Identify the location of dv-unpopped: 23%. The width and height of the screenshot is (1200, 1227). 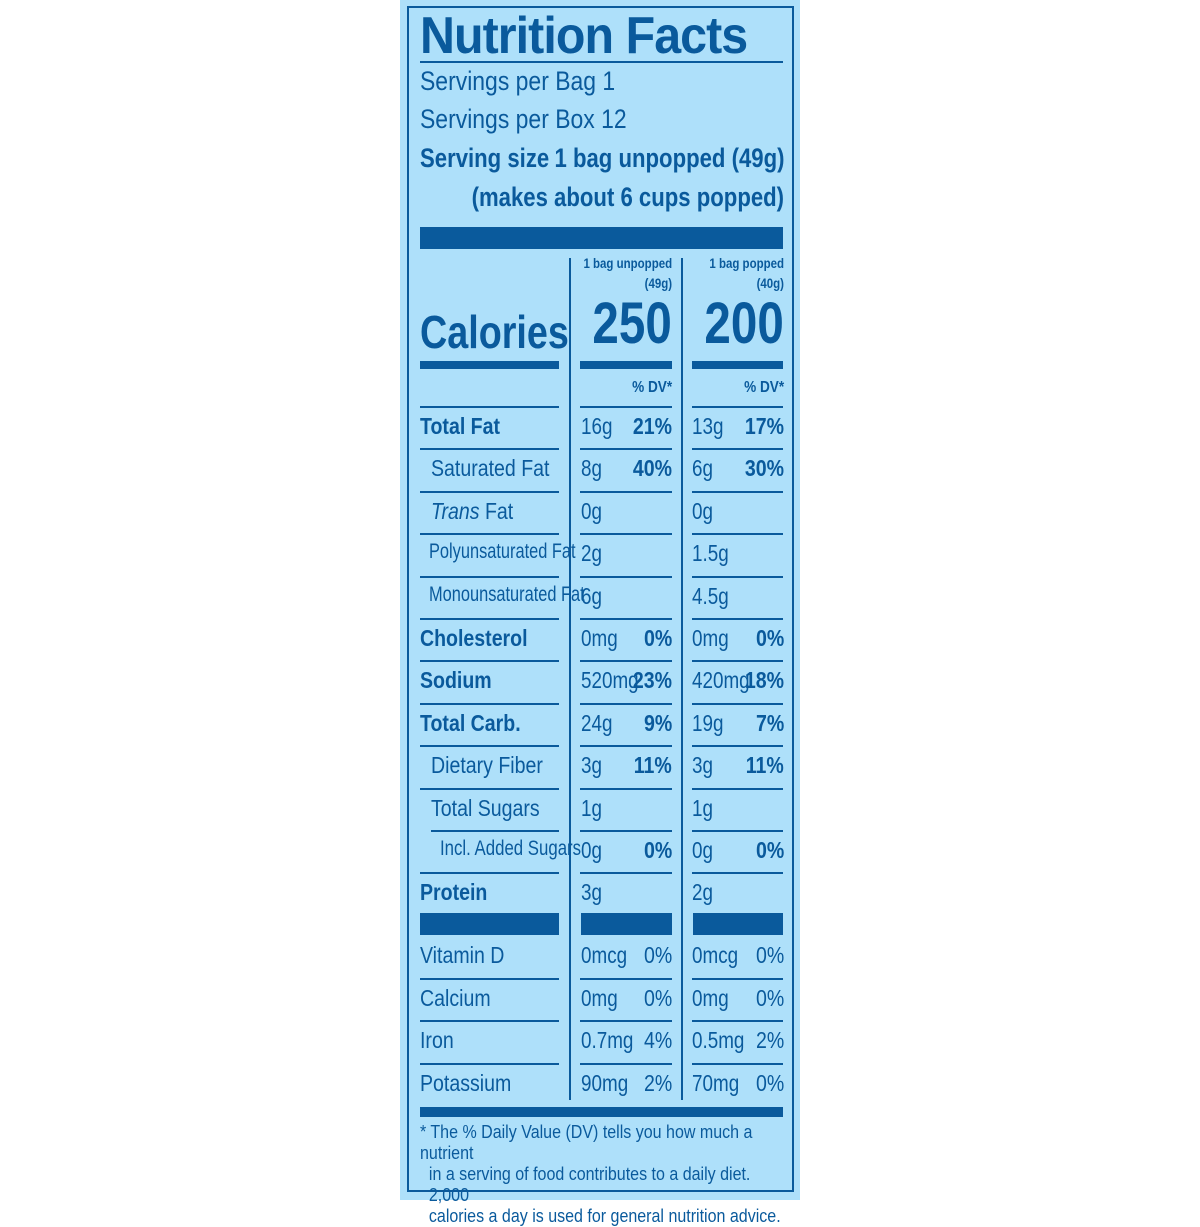
(652, 680).